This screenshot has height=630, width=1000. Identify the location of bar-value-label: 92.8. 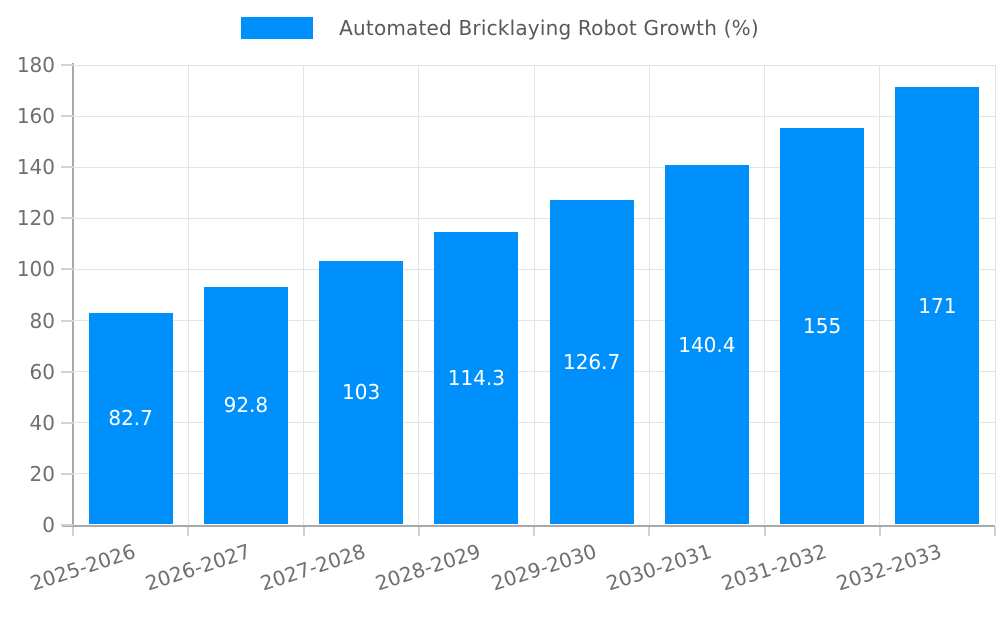
(246, 405).